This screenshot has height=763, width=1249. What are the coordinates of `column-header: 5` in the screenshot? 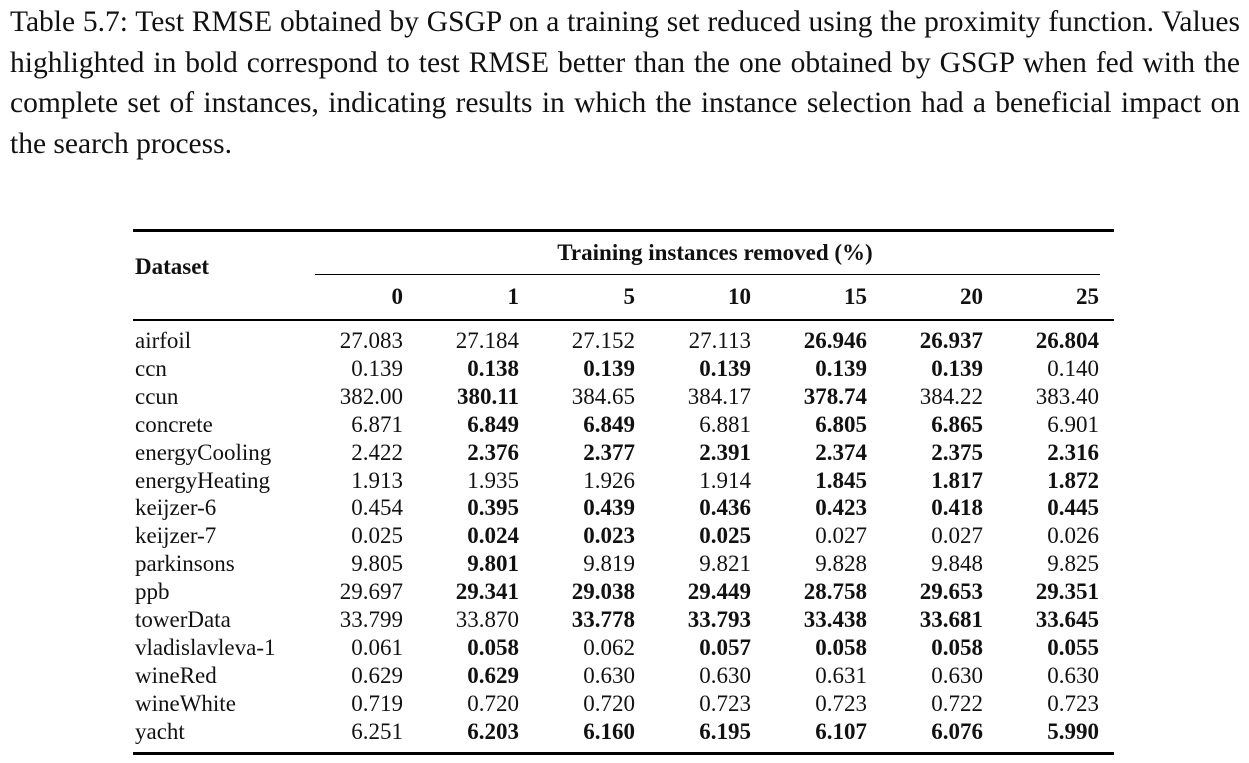 It's located at (629, 296).